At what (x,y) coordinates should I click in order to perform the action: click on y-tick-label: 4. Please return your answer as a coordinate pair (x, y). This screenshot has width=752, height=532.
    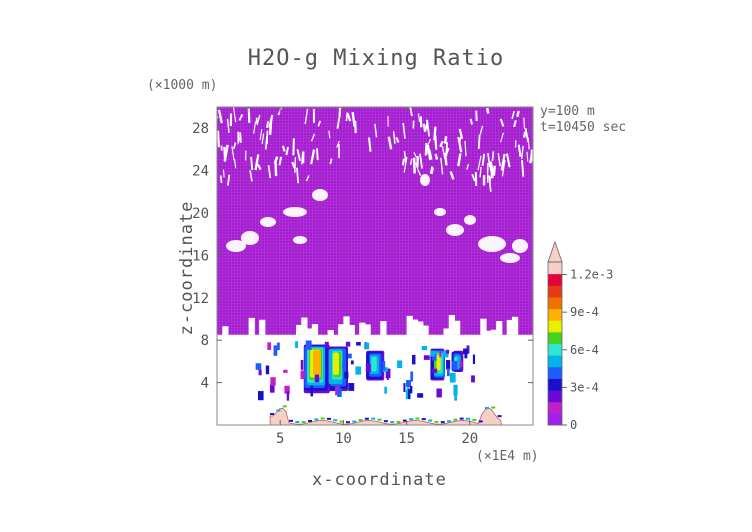
    Looking at the image, I should click on (205, 384).